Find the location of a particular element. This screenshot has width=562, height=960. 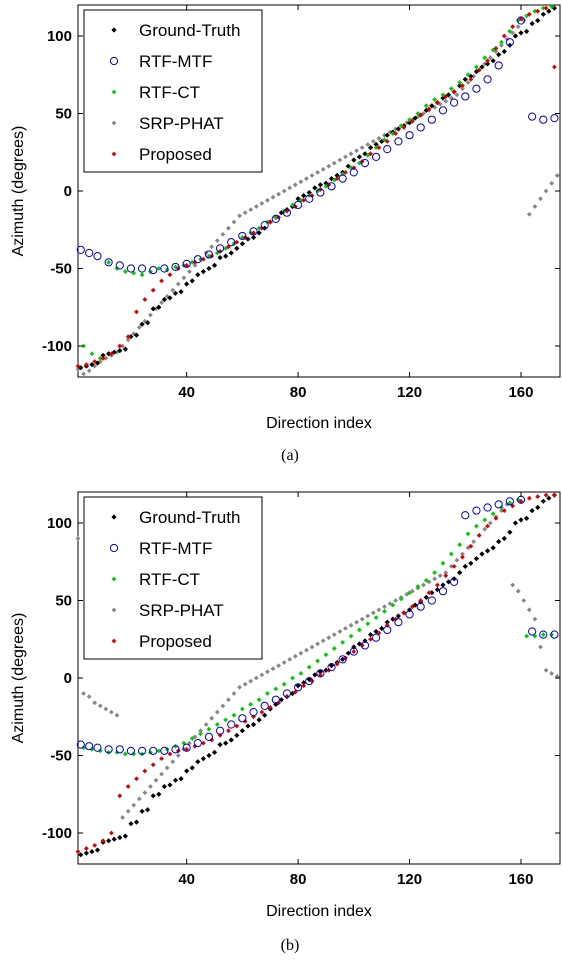

legend-label-rtf-ct: RTF-CT is located at coordinates (169, 579).